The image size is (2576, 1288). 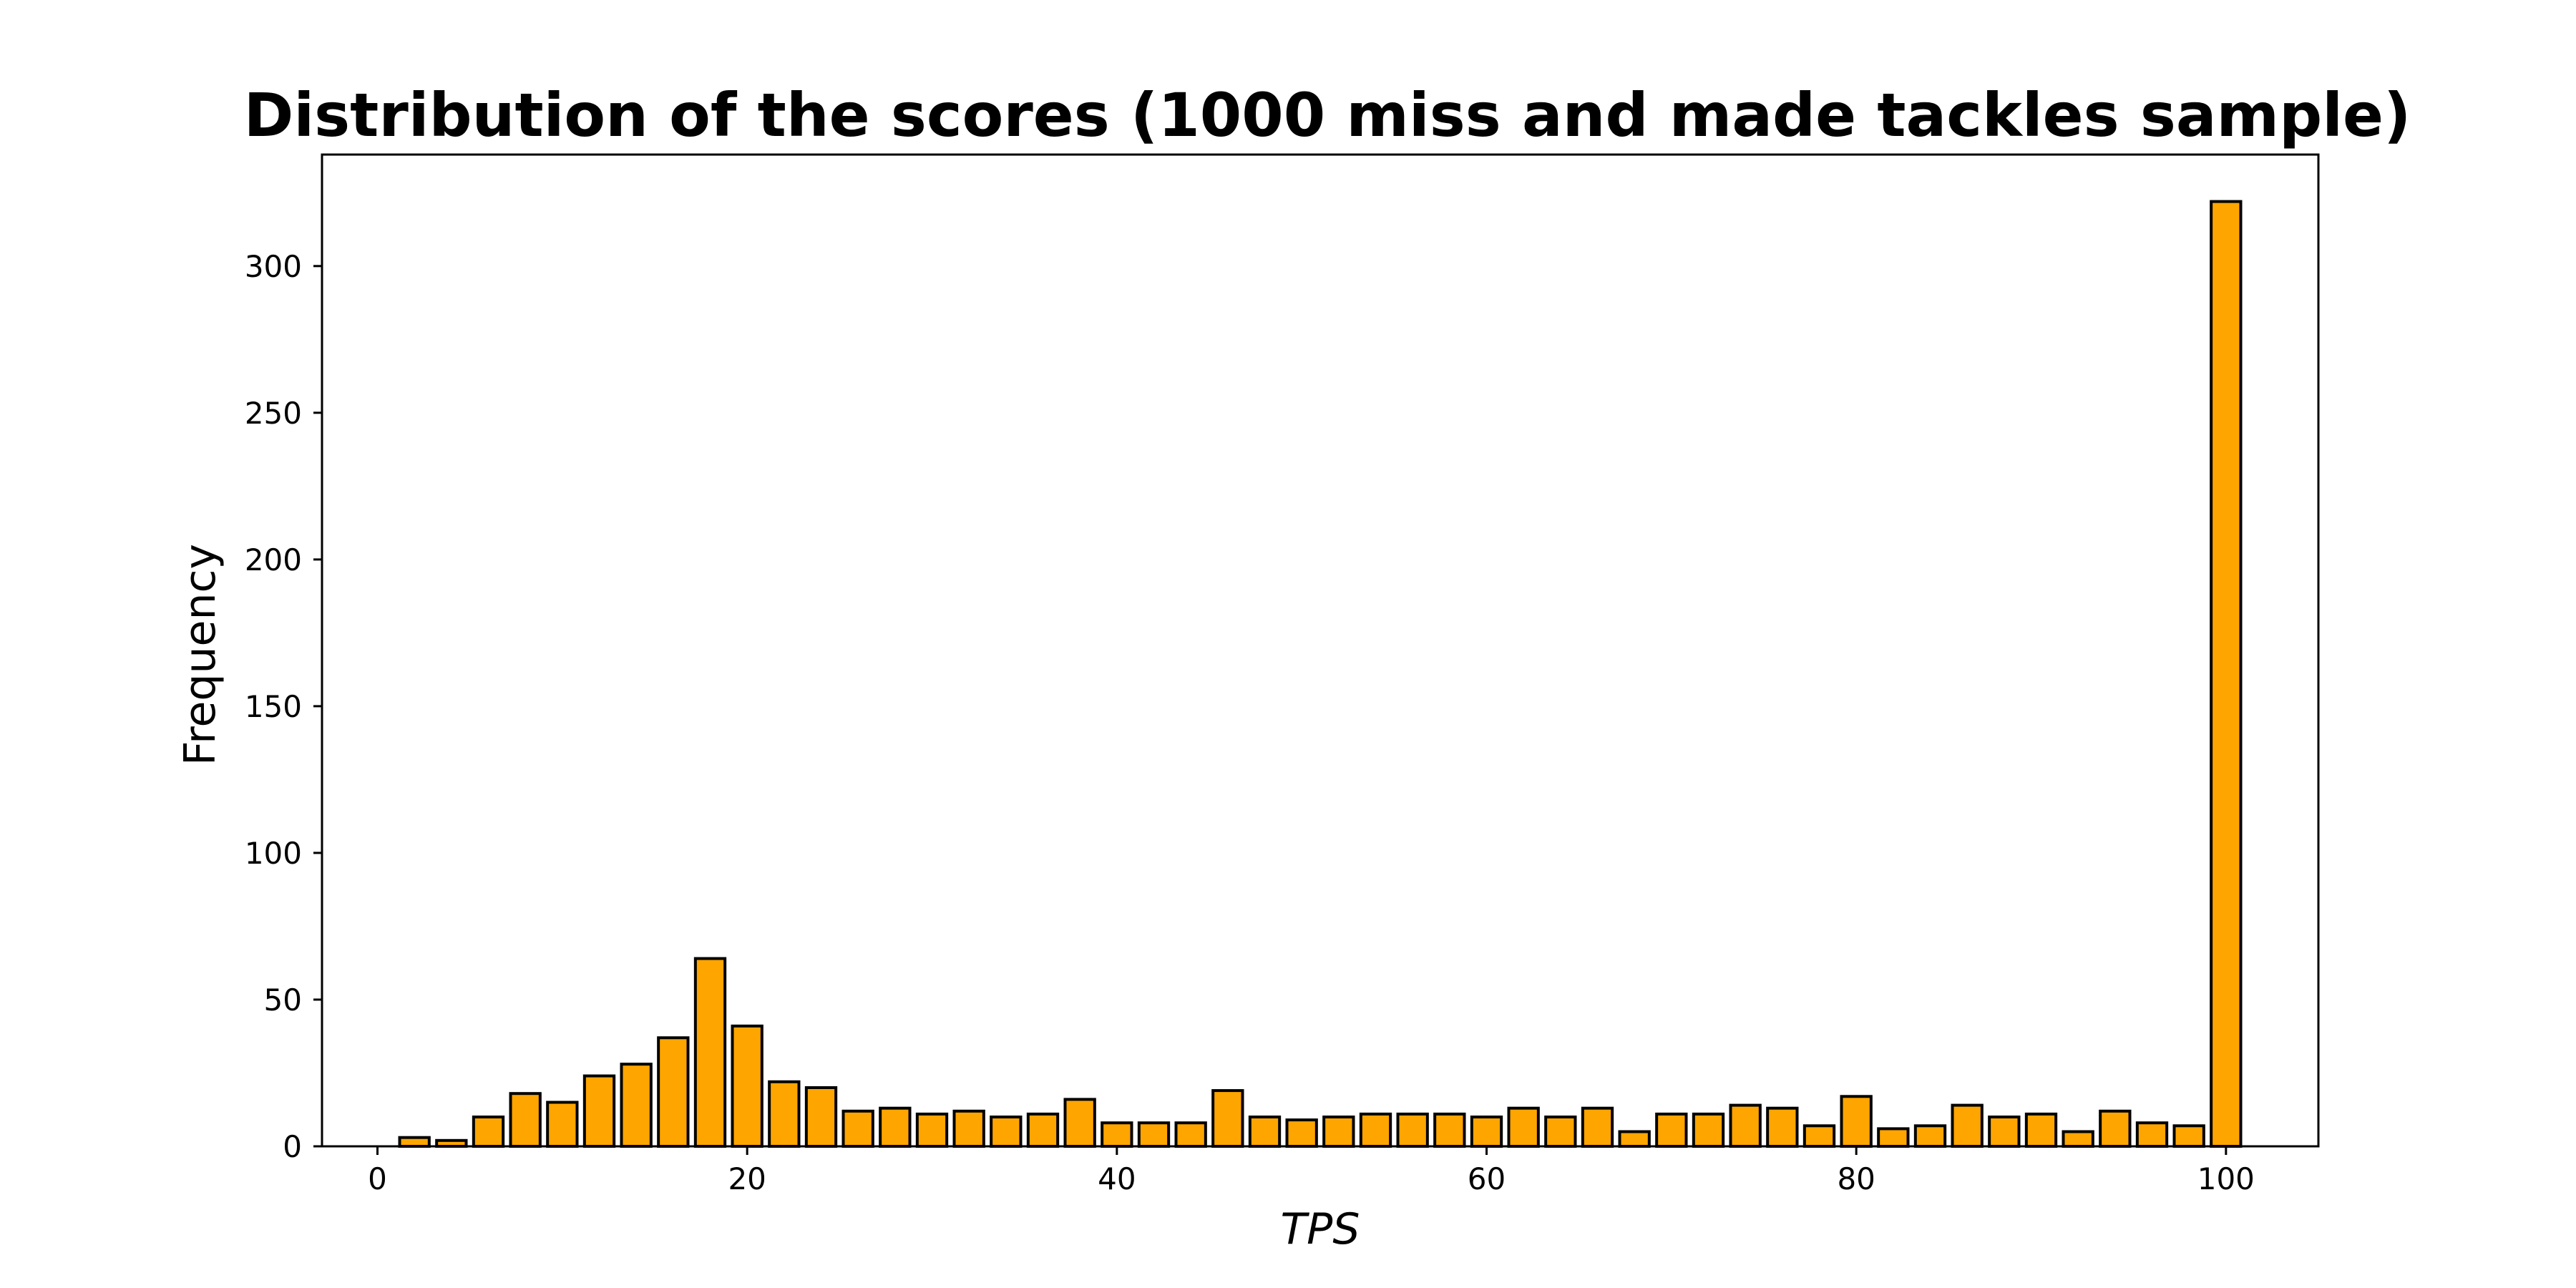 What do you see at coordinates (747, 1178) in the screenshot?
I see `x-tick-label: 20` at bounding box center [747, 1178].